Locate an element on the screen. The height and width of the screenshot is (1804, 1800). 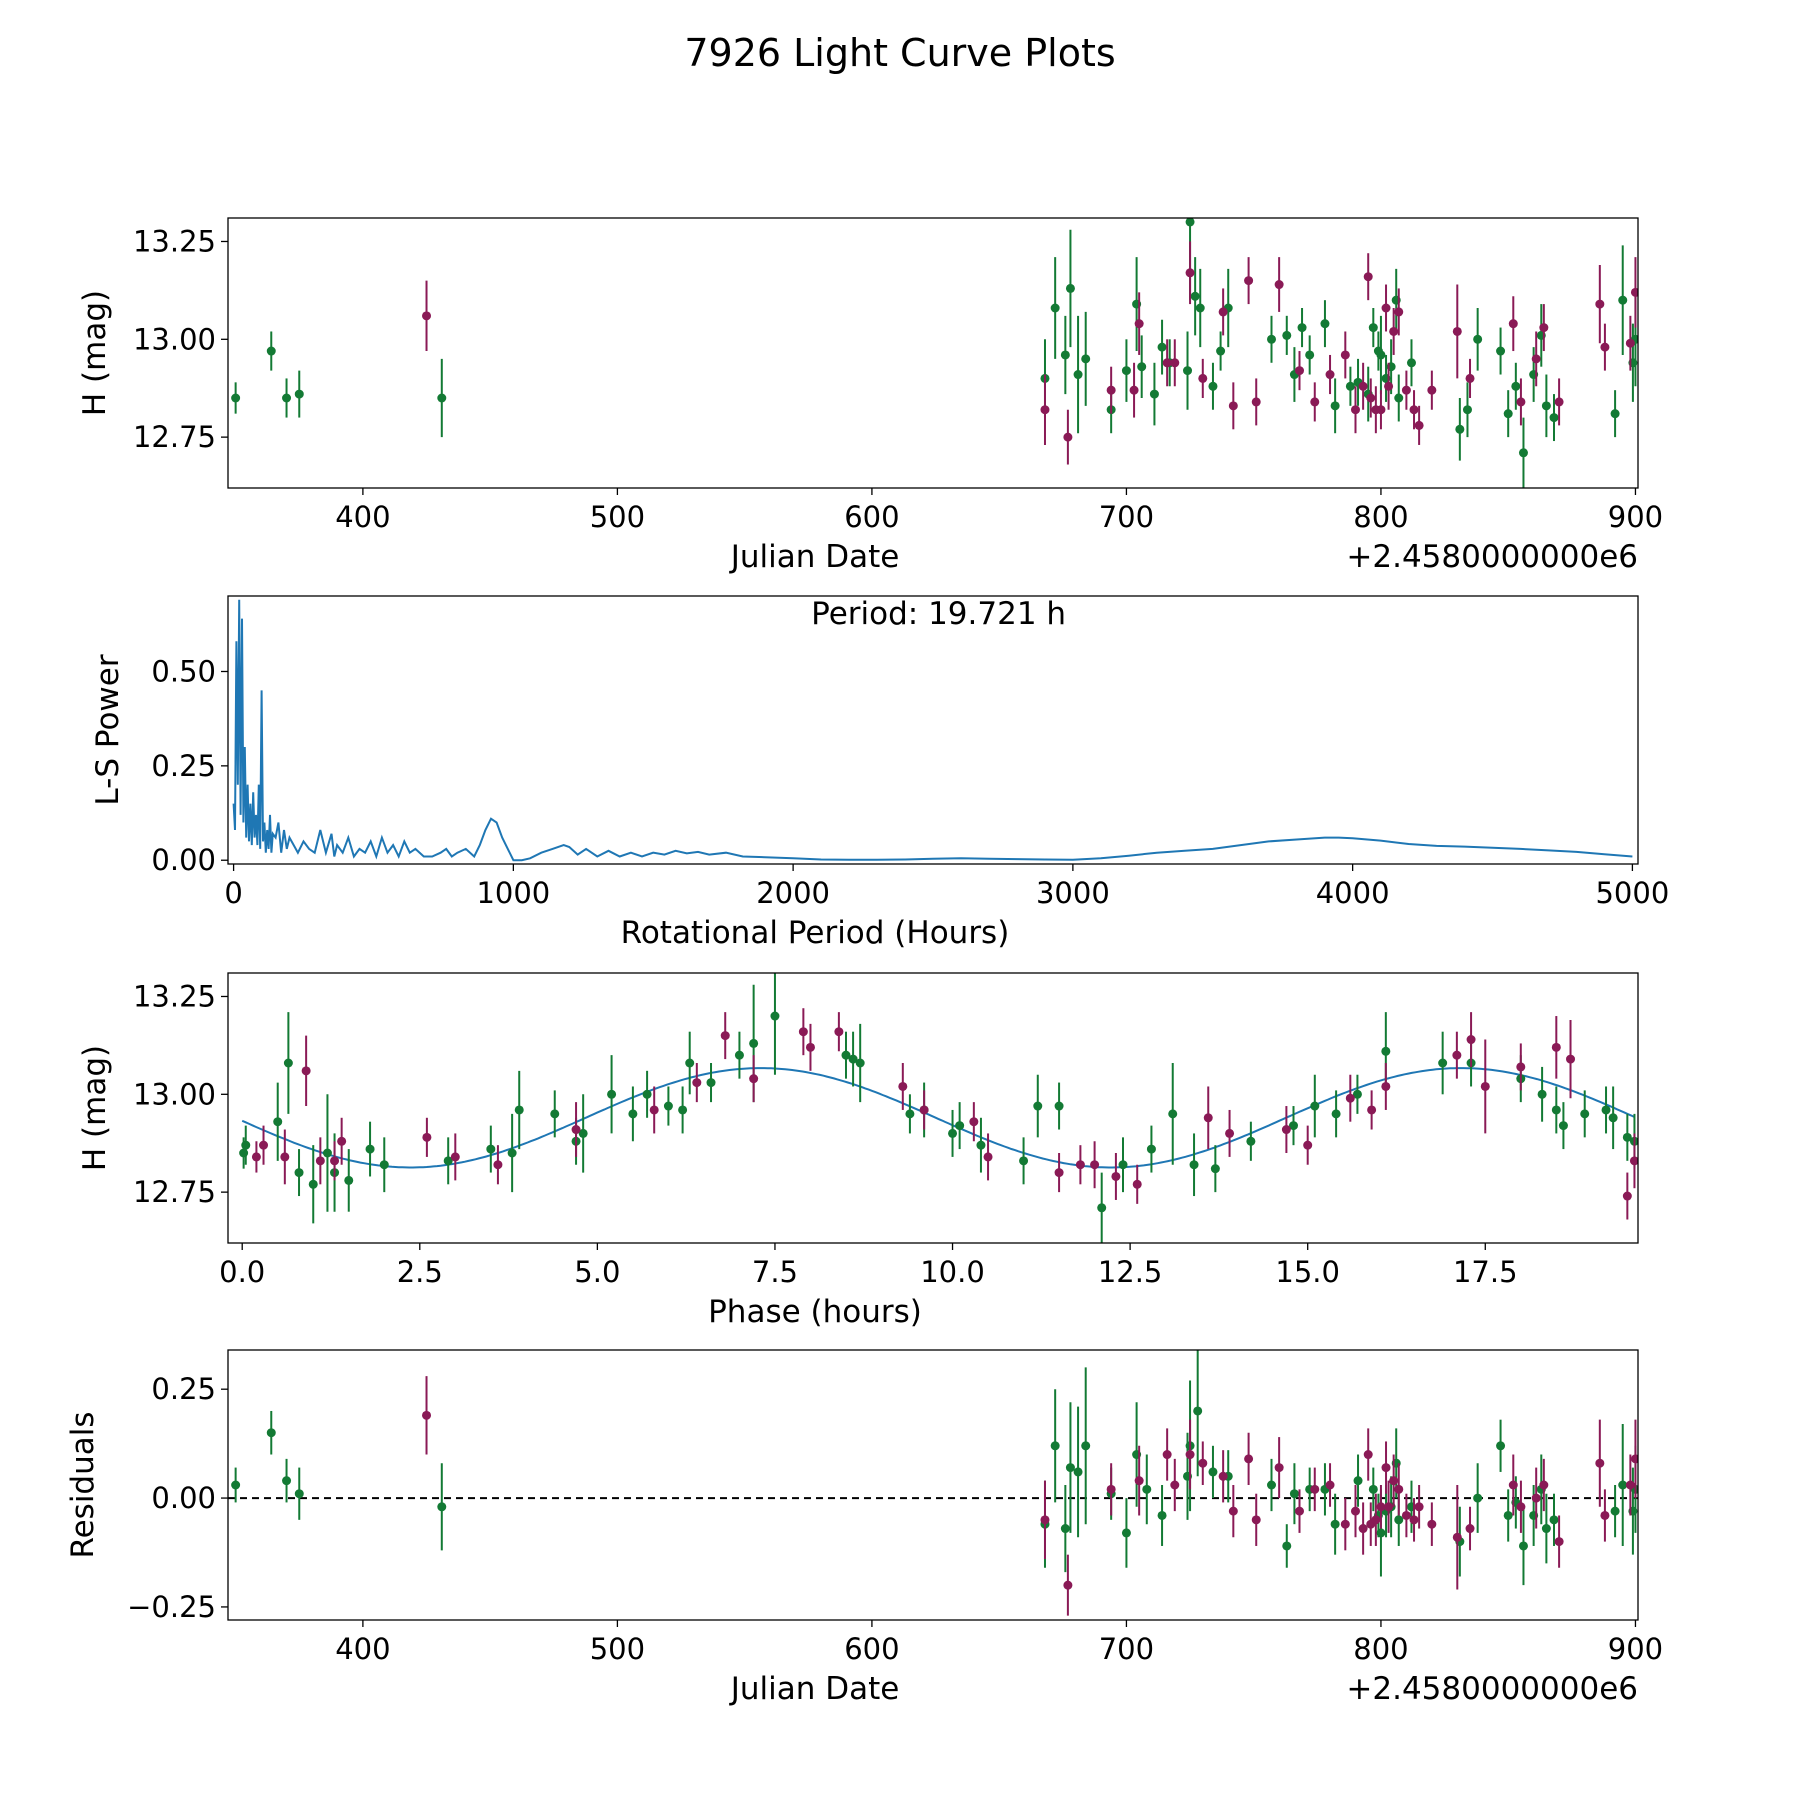
sinusoid-fit-line is located at coordinates (938, 1118).